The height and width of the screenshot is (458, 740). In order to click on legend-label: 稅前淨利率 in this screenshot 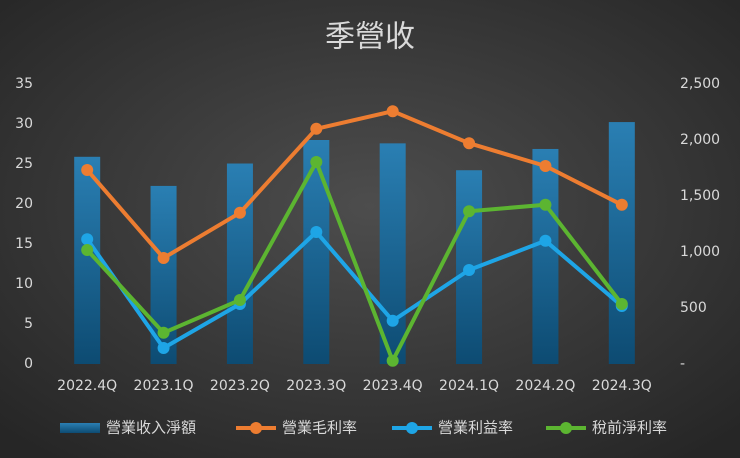, I will do `click(629, 428)`.